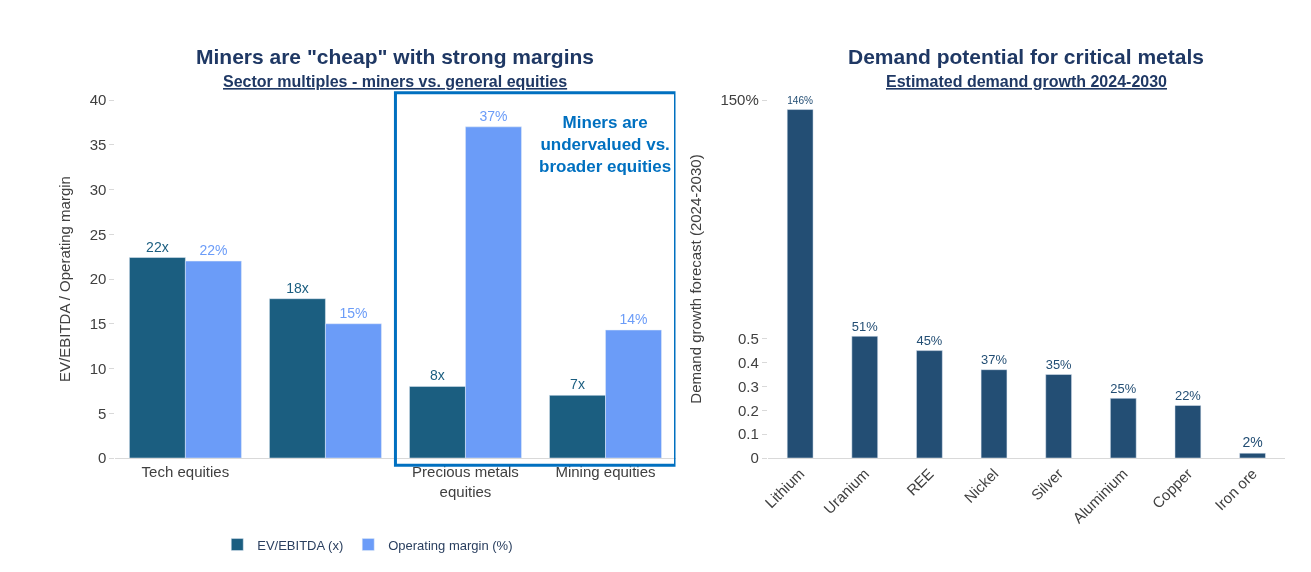 The width and height of the screenshot is (1311, 572). Describe the element at coordinates (1059, 364) in the screenshot. I see `data-label: 35%` at that location.